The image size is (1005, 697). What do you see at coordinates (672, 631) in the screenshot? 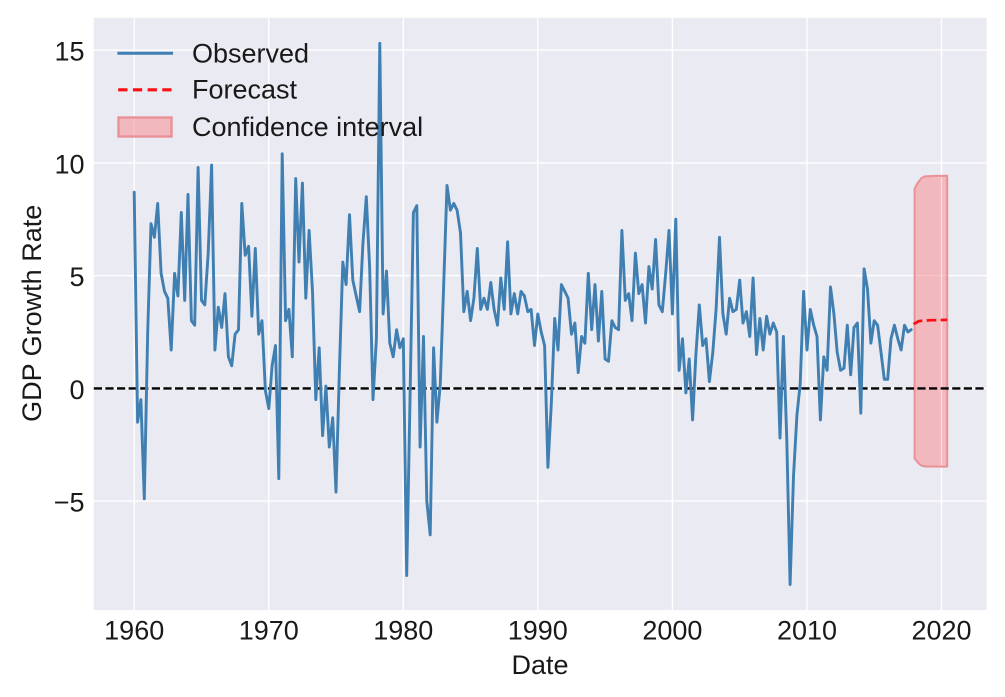
I see `svg-text: 2000` at bounding box center [672, 631].